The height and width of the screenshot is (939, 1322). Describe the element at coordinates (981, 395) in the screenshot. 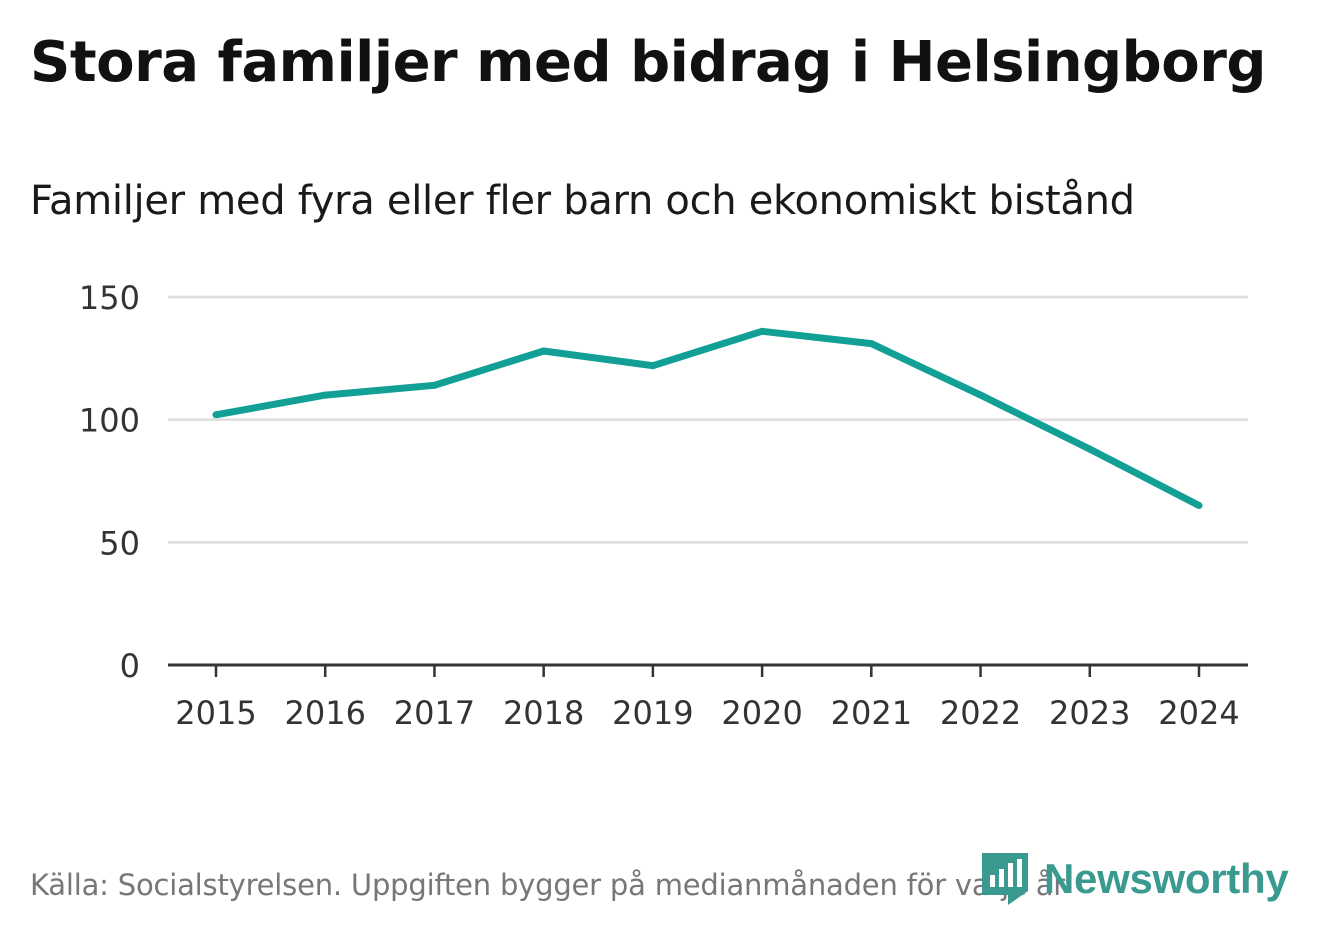

I see `data-point-2022` at that location.